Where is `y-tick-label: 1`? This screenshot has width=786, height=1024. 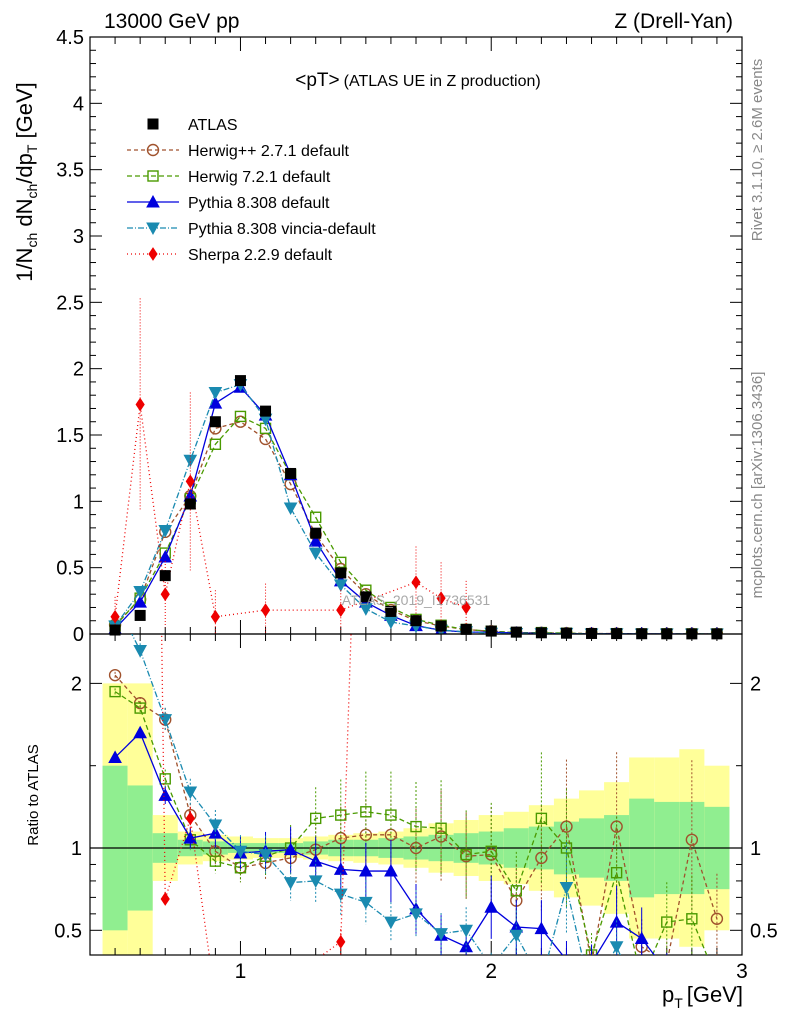 y-tick-label: 1 is located at coordinates (78, 502).